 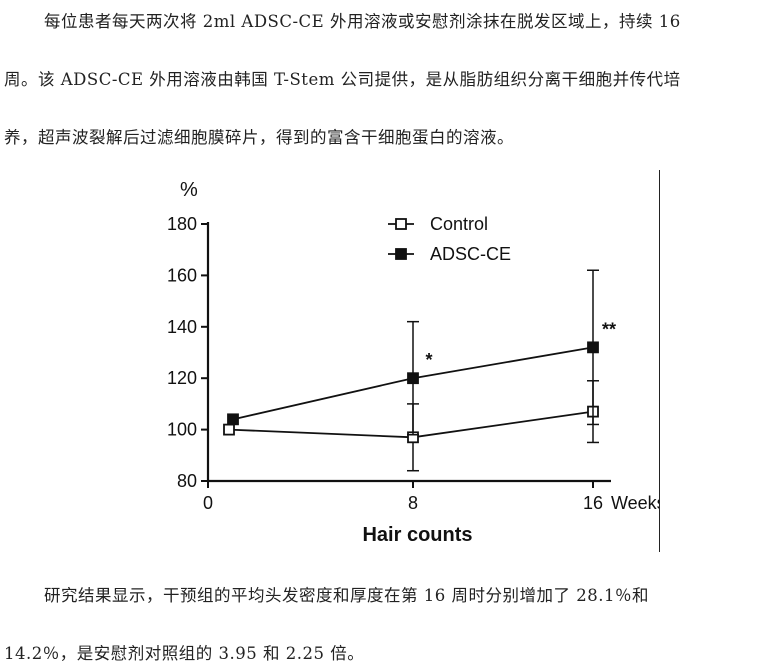 What do you see at coordinates (428, 360) in the screenshot?
I see `significance-mark: *` at bounding box center [428, 360].